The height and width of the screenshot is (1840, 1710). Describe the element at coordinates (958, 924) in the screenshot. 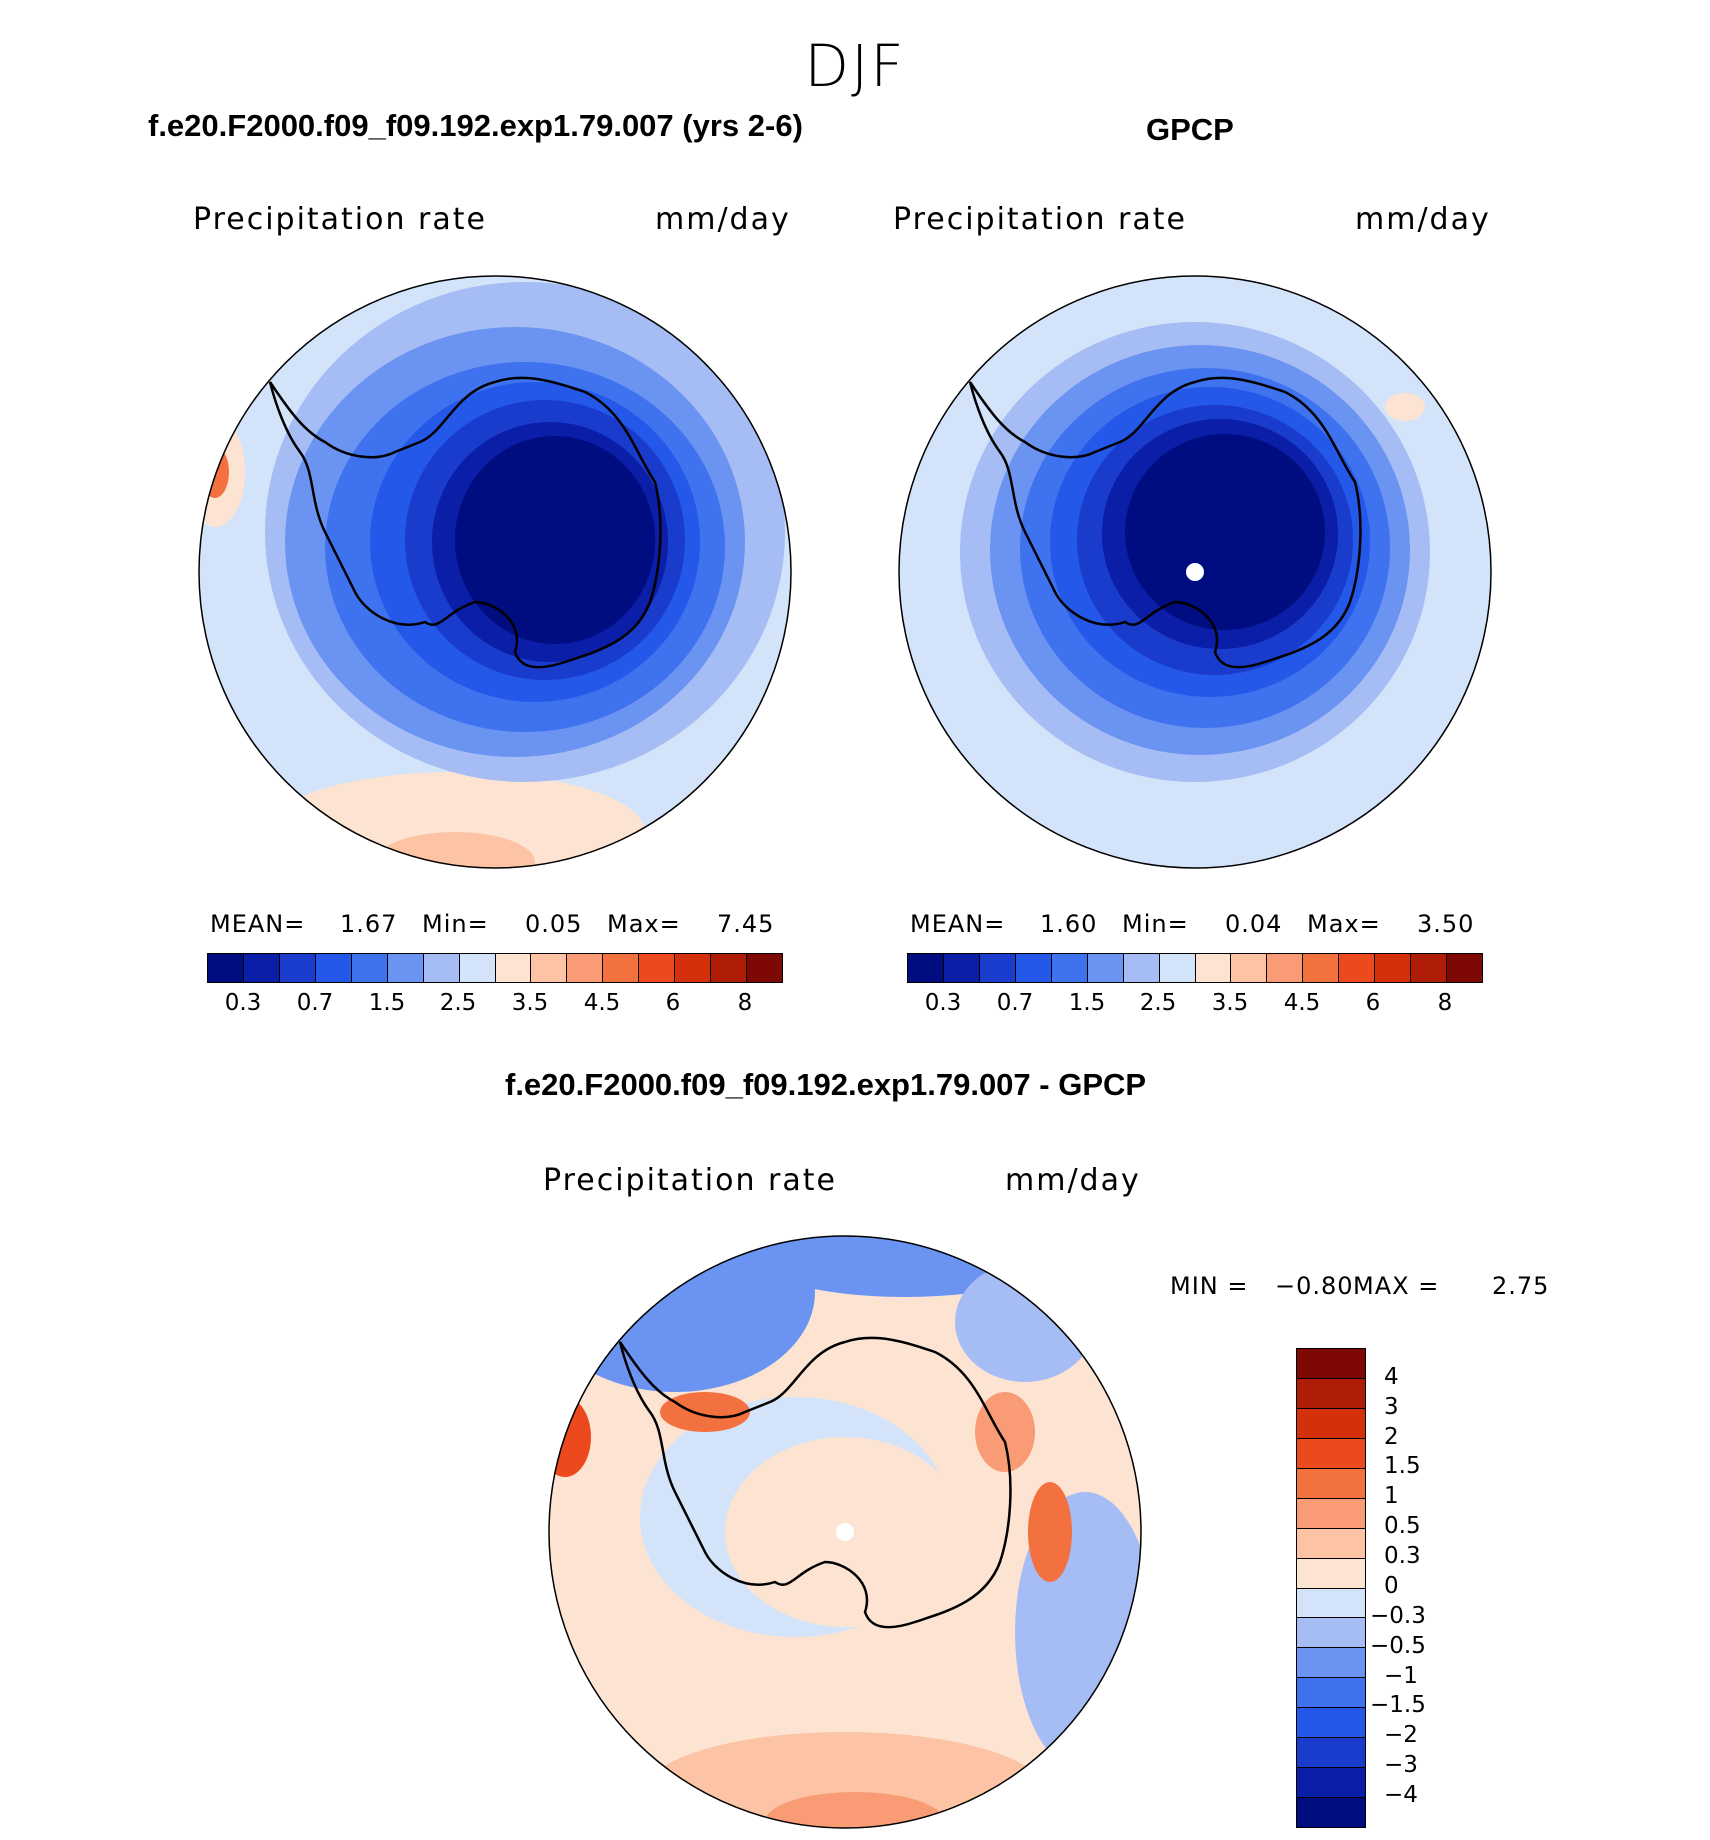

I see `panel2-mean-label: MEAN=` at that location.